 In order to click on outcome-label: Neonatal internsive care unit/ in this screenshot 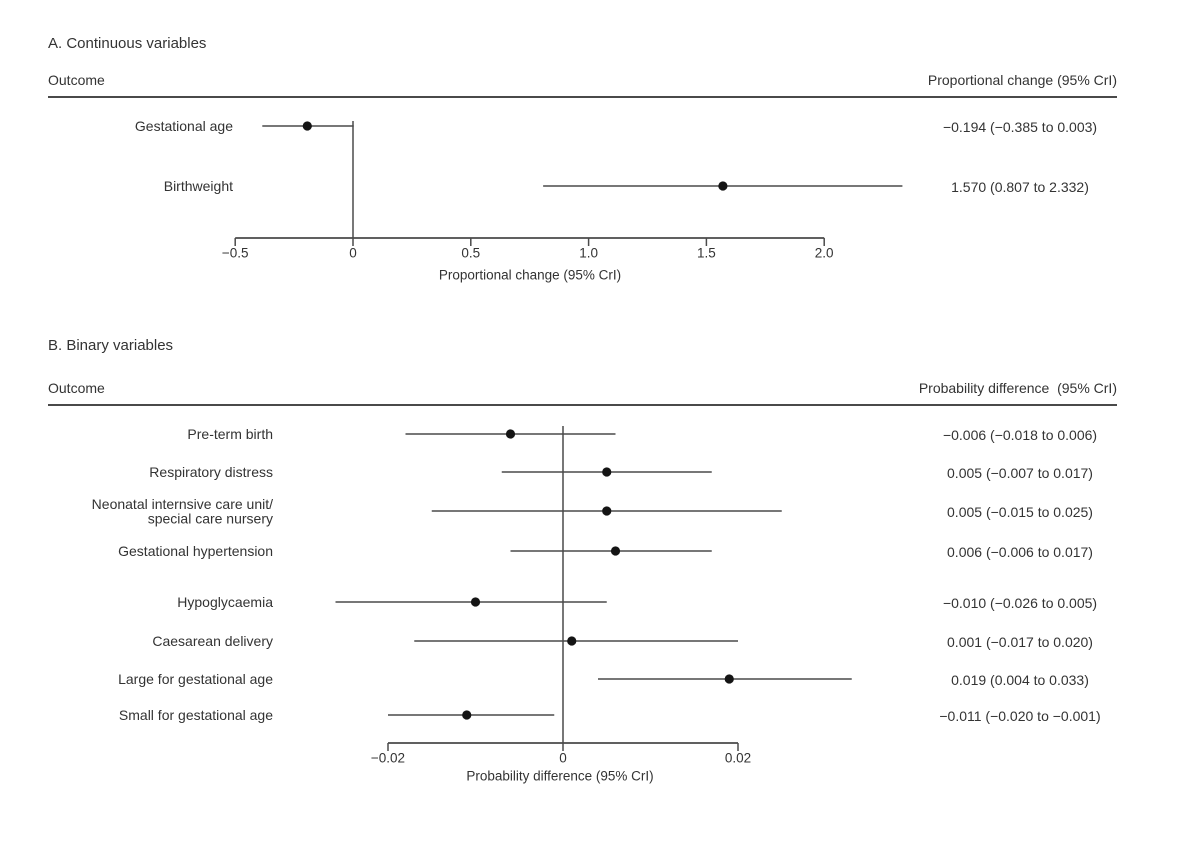, I will do `click(182, 504)`.